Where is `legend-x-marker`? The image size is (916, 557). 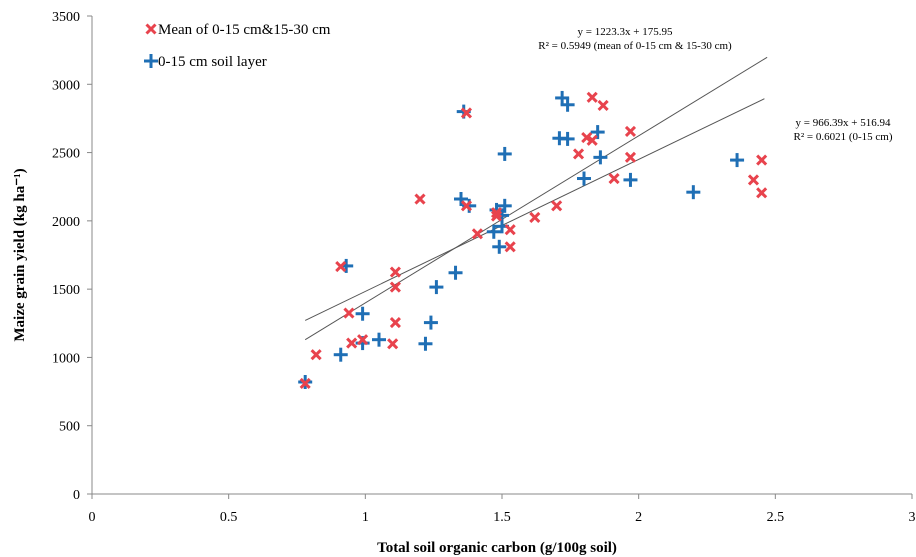 legend-x-marker is located at coordinates (151, 29).